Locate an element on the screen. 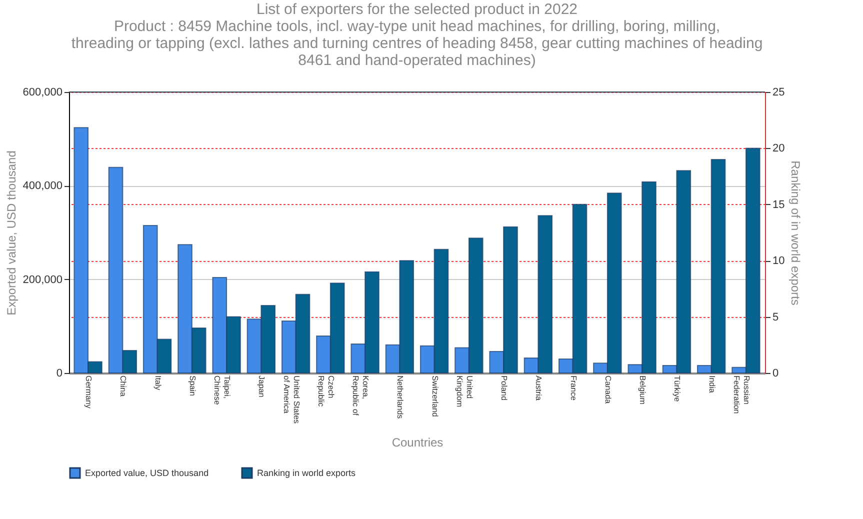  x-tick-label: Japan is located at coordinates (261, 387).